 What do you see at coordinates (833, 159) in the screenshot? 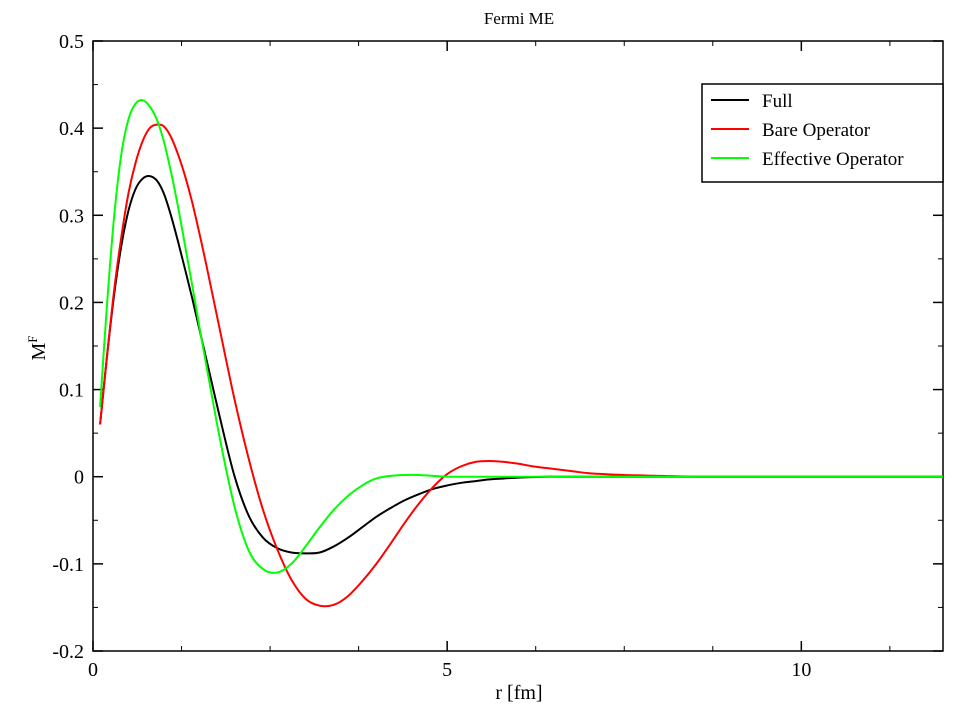
I see `legend-label-effective-operator: Effective Operator` at bounding box center [833, 159].